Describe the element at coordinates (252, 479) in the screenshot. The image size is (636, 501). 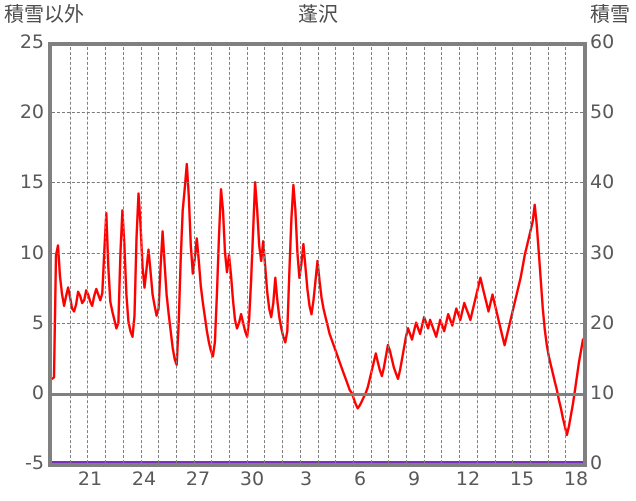
I see `x-tick: 30` at that location.